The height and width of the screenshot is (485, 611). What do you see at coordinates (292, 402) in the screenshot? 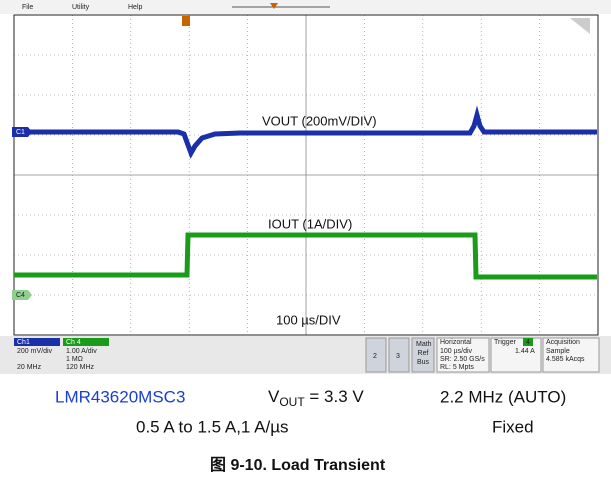
I see `vout-subscript: OUT` at bounding box center [292, 402].